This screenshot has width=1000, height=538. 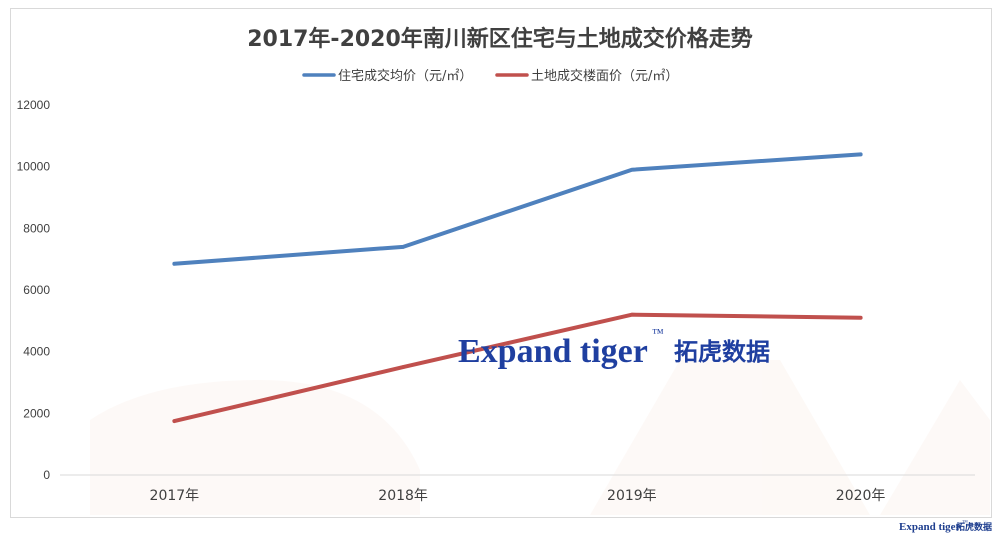 What do you see at coordinates (34, 167) in the screenshot?
I see `y-tick-label: 10000` at bounding box center [34, 167].